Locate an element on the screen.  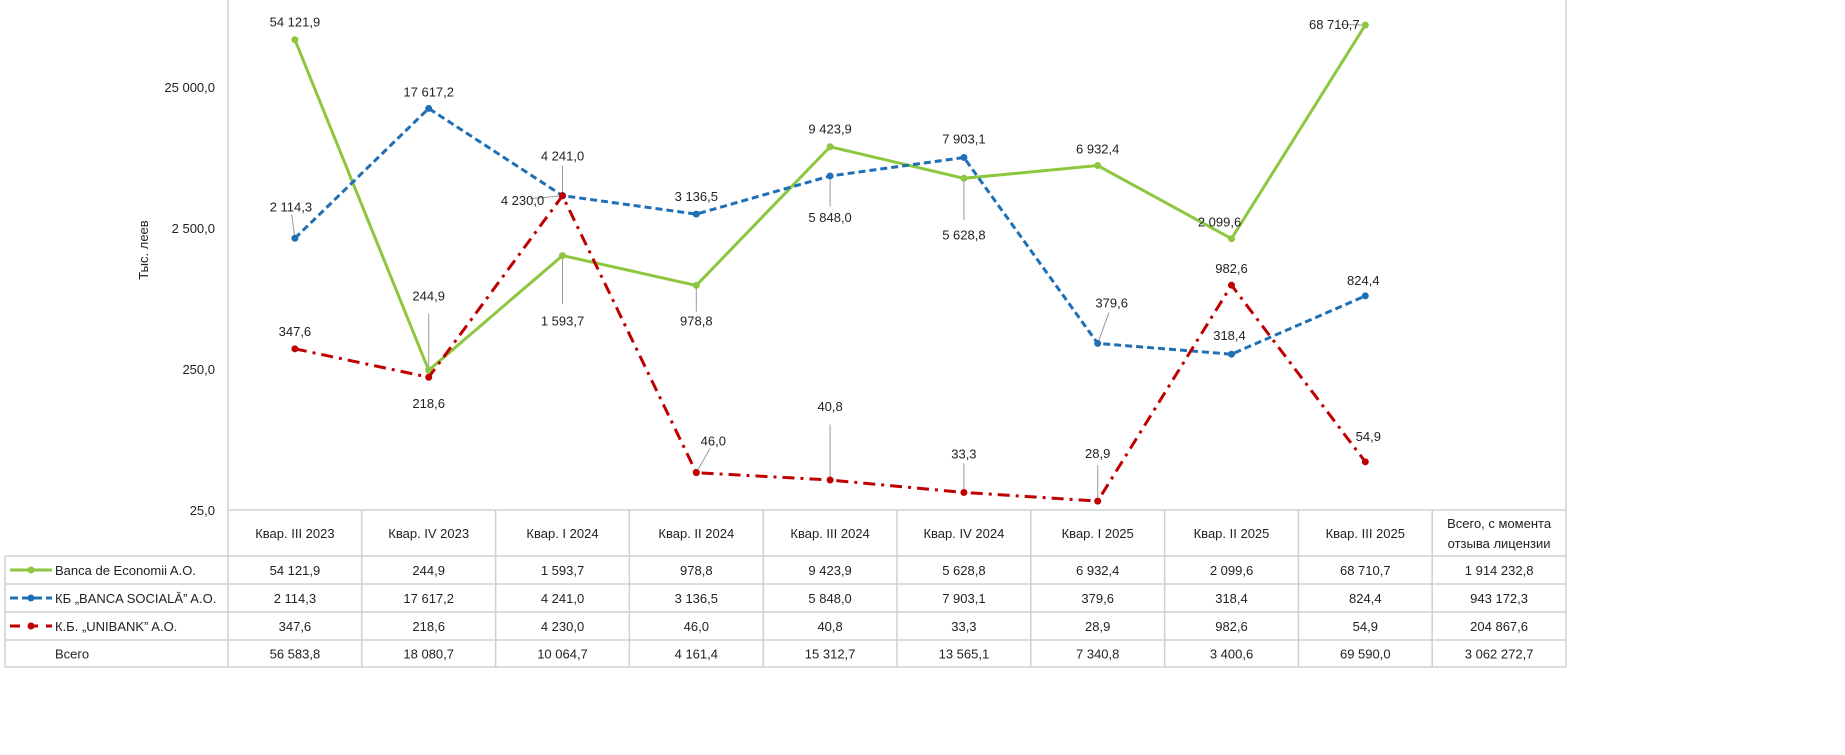
legend-label: К.Б. „UNIBANK” A.O. is located at coordinates (116, 626).